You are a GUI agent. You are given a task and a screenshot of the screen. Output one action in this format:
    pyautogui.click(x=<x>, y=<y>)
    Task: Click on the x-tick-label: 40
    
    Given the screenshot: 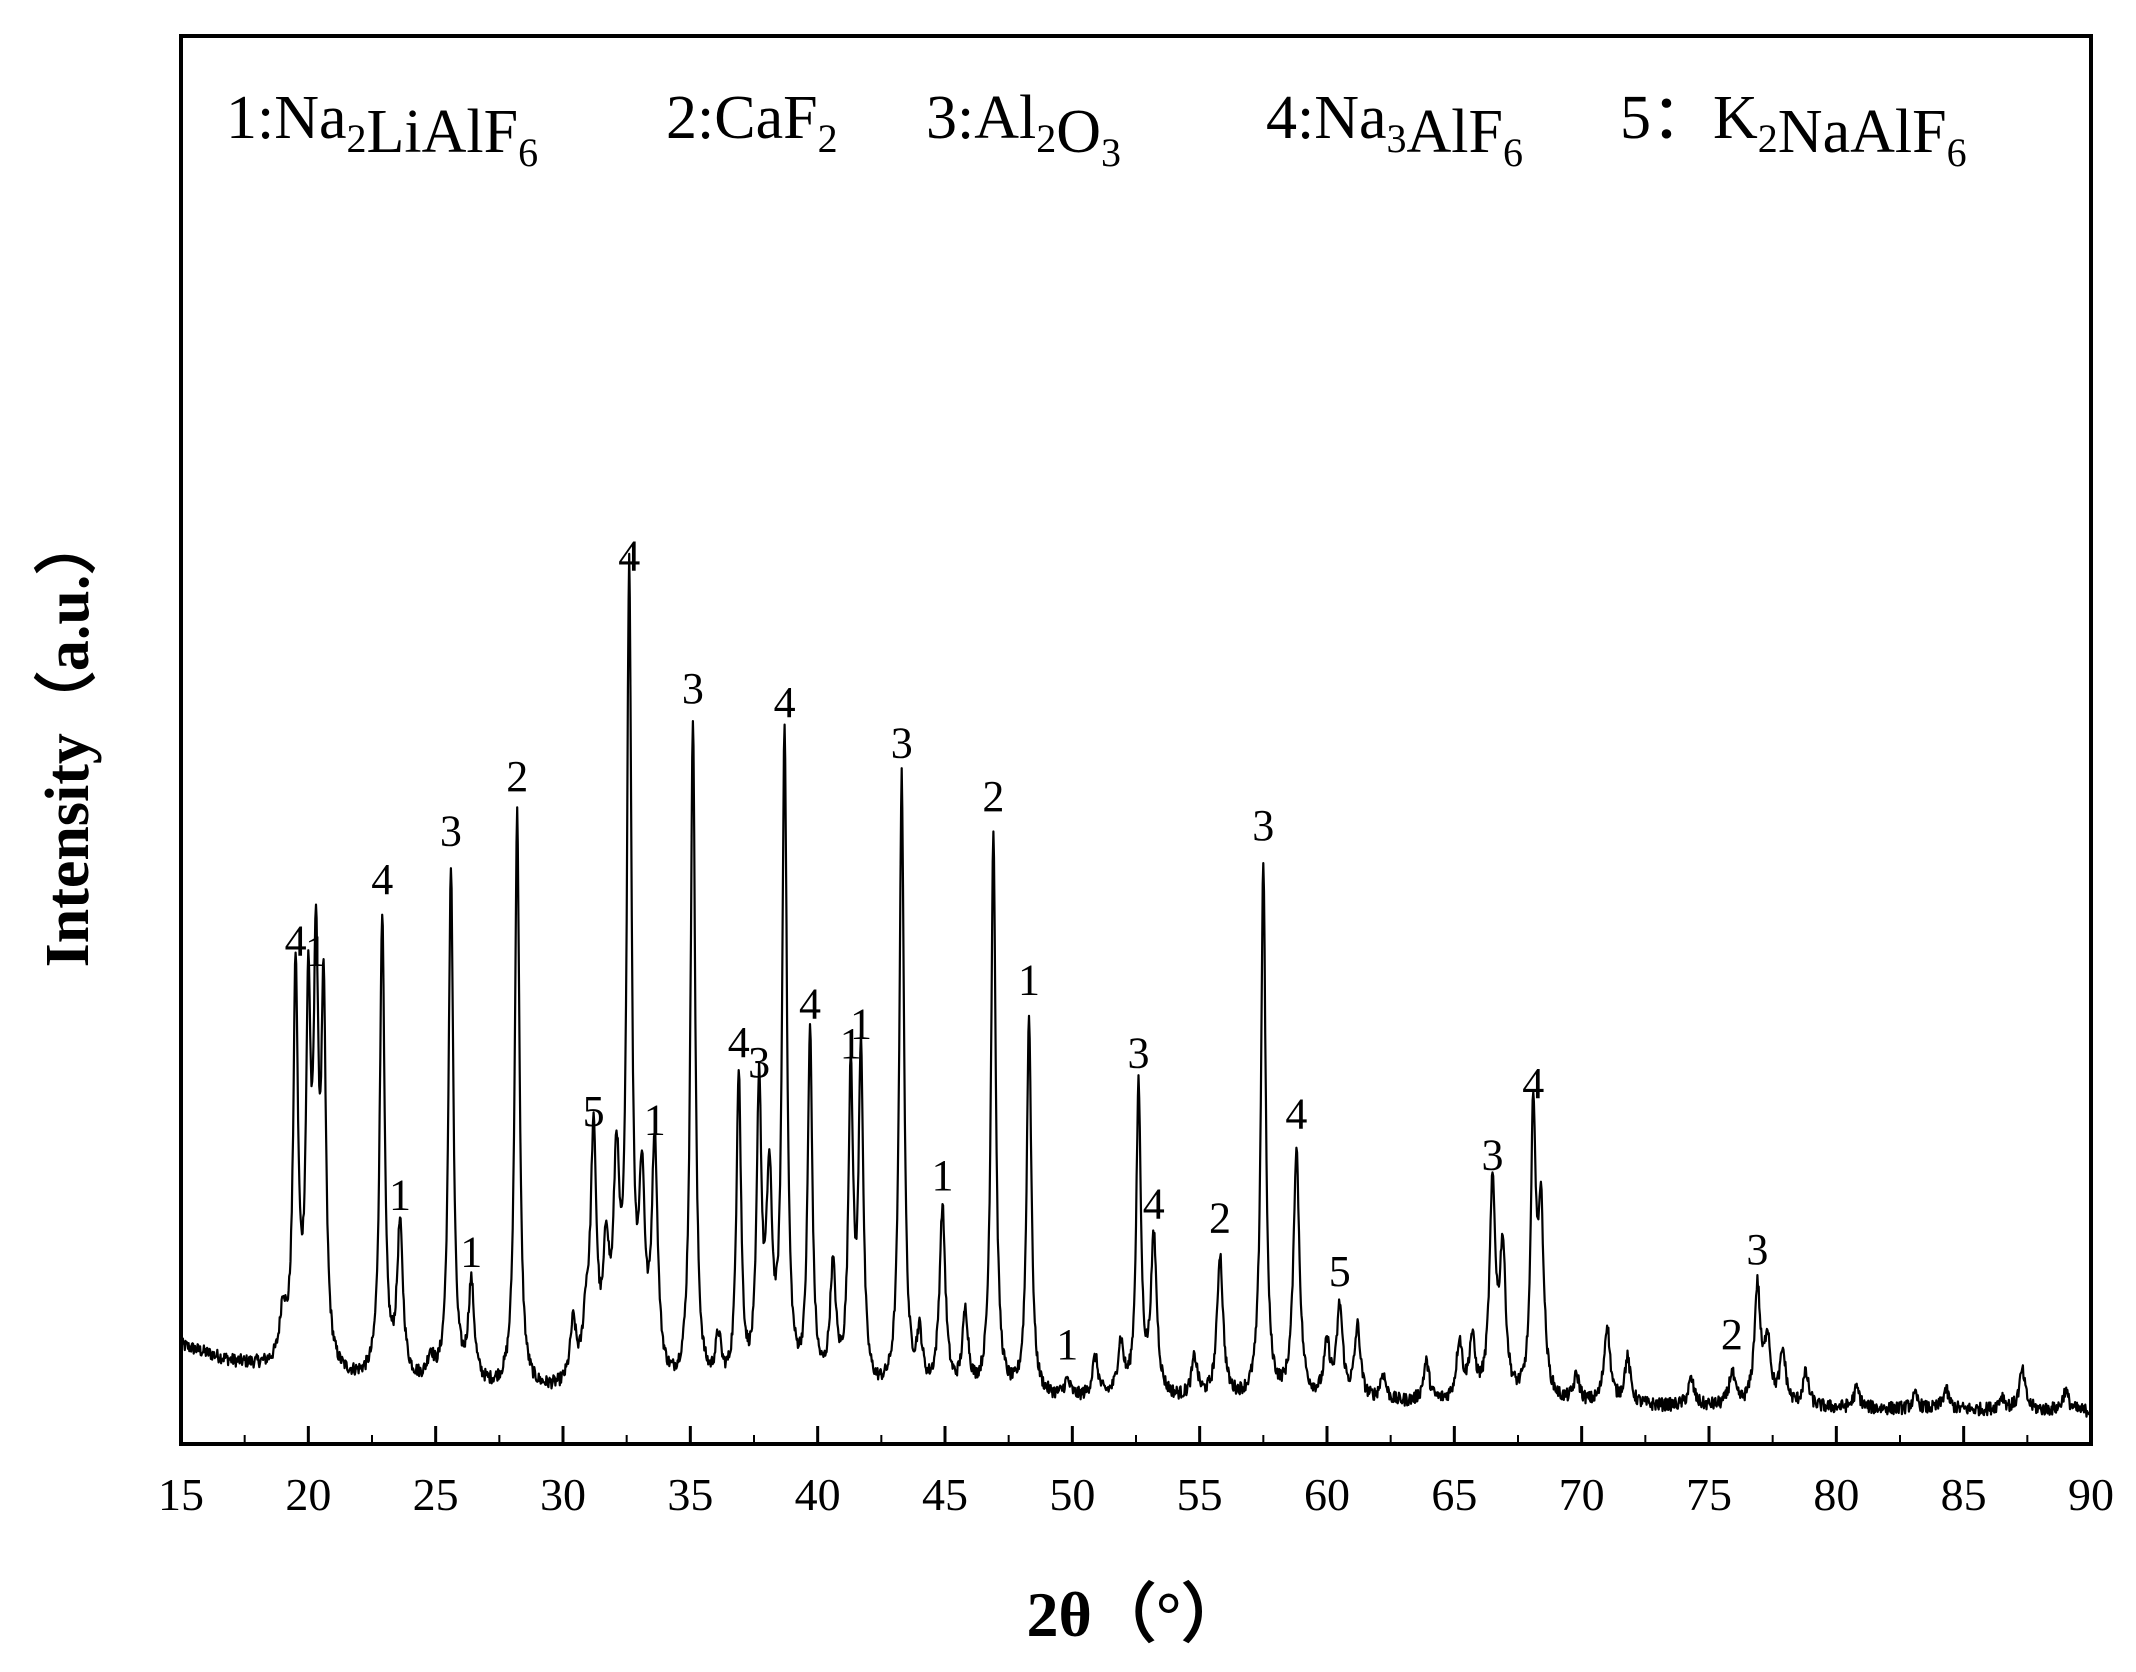 What is the action you would take?
    pyautogui.click(x=818, y=1494)
    